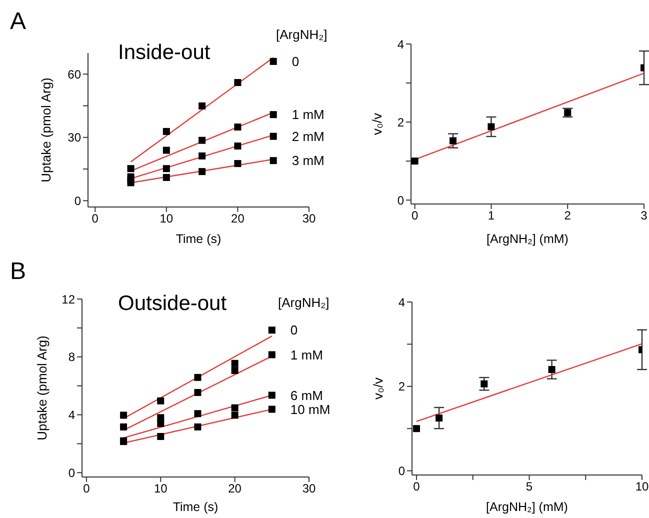 This screenshot has width=649, height=518. I want to click on text: A, so click(18, 21).